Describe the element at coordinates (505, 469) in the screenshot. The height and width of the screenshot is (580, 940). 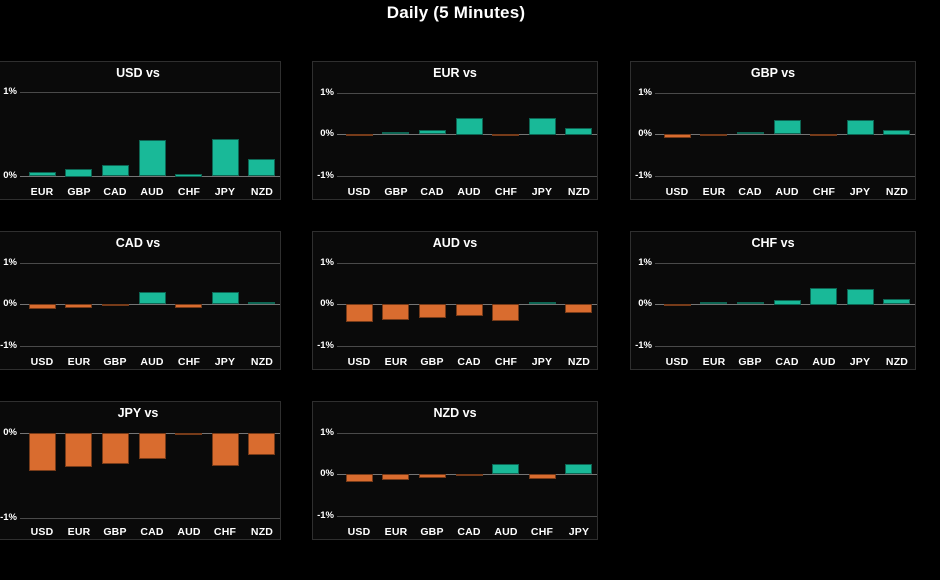
I see `bar-nzd-vs-aud` at that location.